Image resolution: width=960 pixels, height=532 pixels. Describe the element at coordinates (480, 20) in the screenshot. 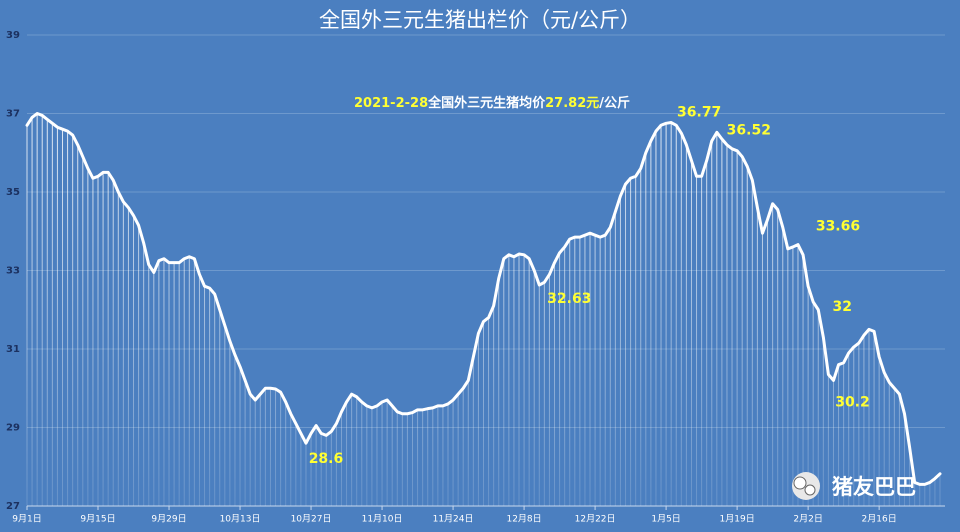

I see `chart-title: 全国外三元生猪出栏价（元/公斤）` at that location.